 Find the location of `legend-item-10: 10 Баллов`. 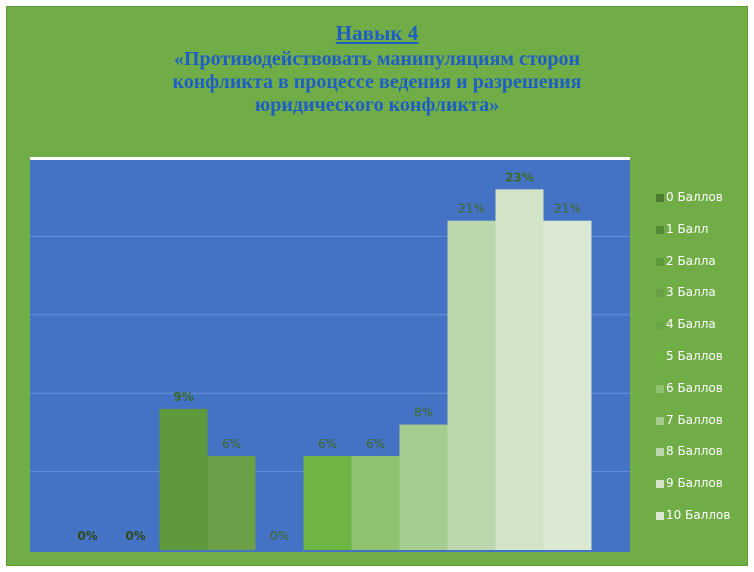

legend-item-10: 10 Баллов is located at coordinates (693, 524).